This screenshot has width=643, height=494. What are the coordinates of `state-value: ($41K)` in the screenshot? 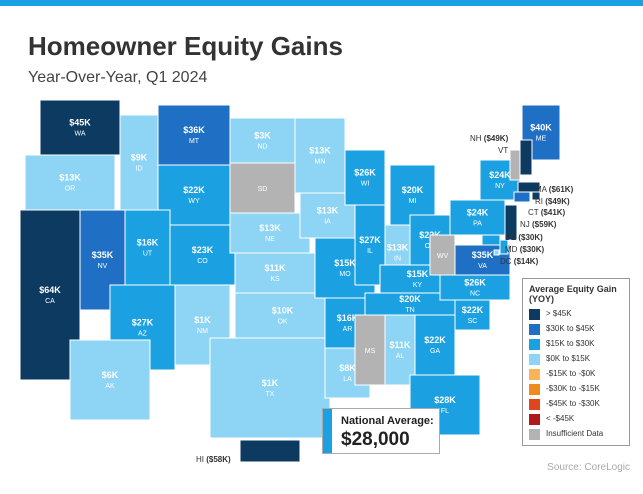 It's located at (553, 212).